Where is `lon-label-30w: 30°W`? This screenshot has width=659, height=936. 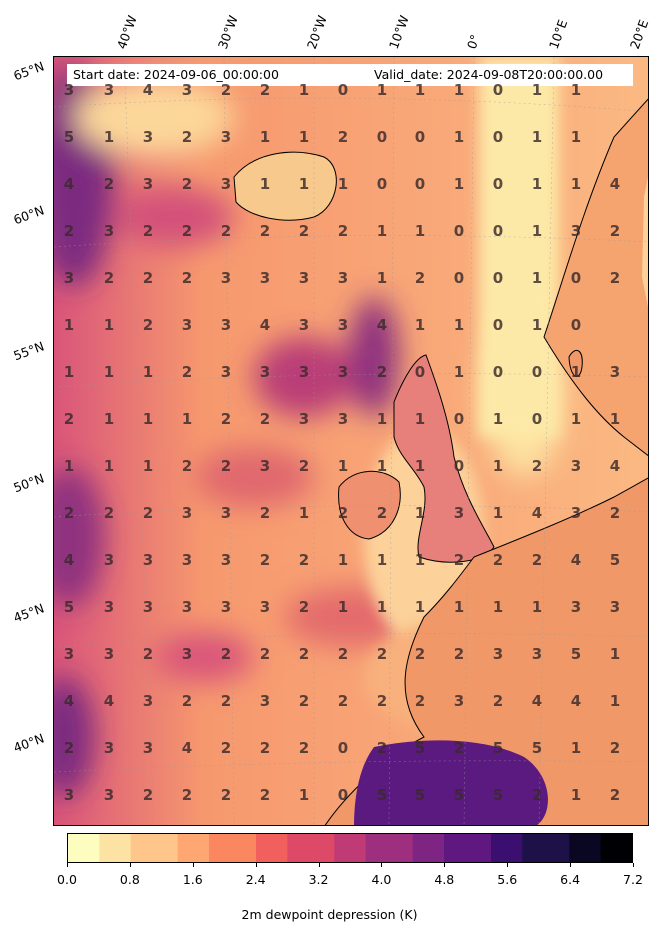
lon-label-30w: 30°W is located at coordinates (227, 32).